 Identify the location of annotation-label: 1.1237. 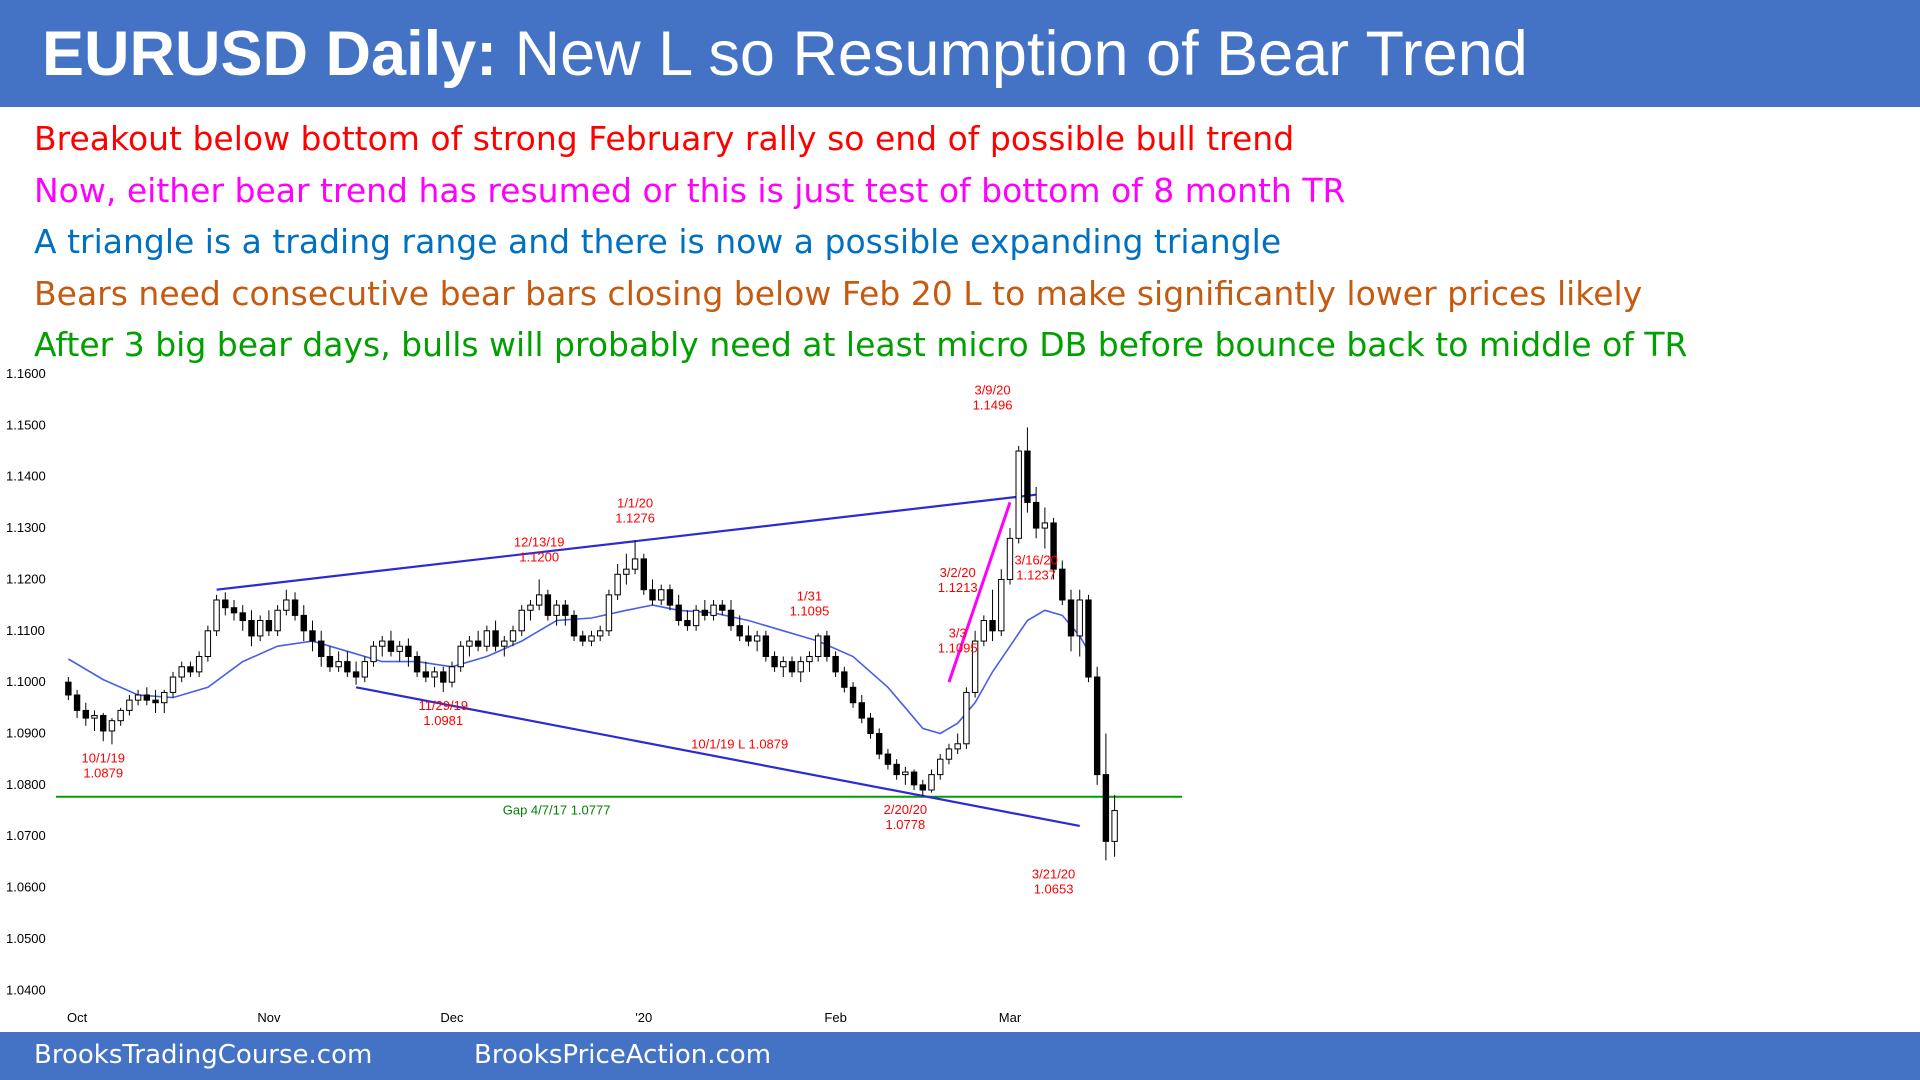
(1036, 574).